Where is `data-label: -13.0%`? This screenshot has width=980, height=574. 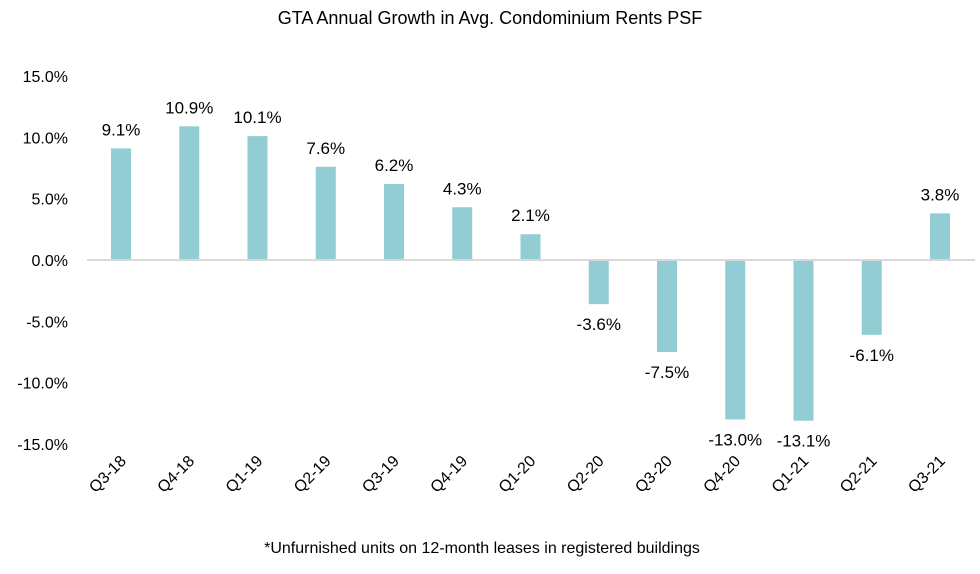 data-label: -13.0% is located at coordinates (735, 439).